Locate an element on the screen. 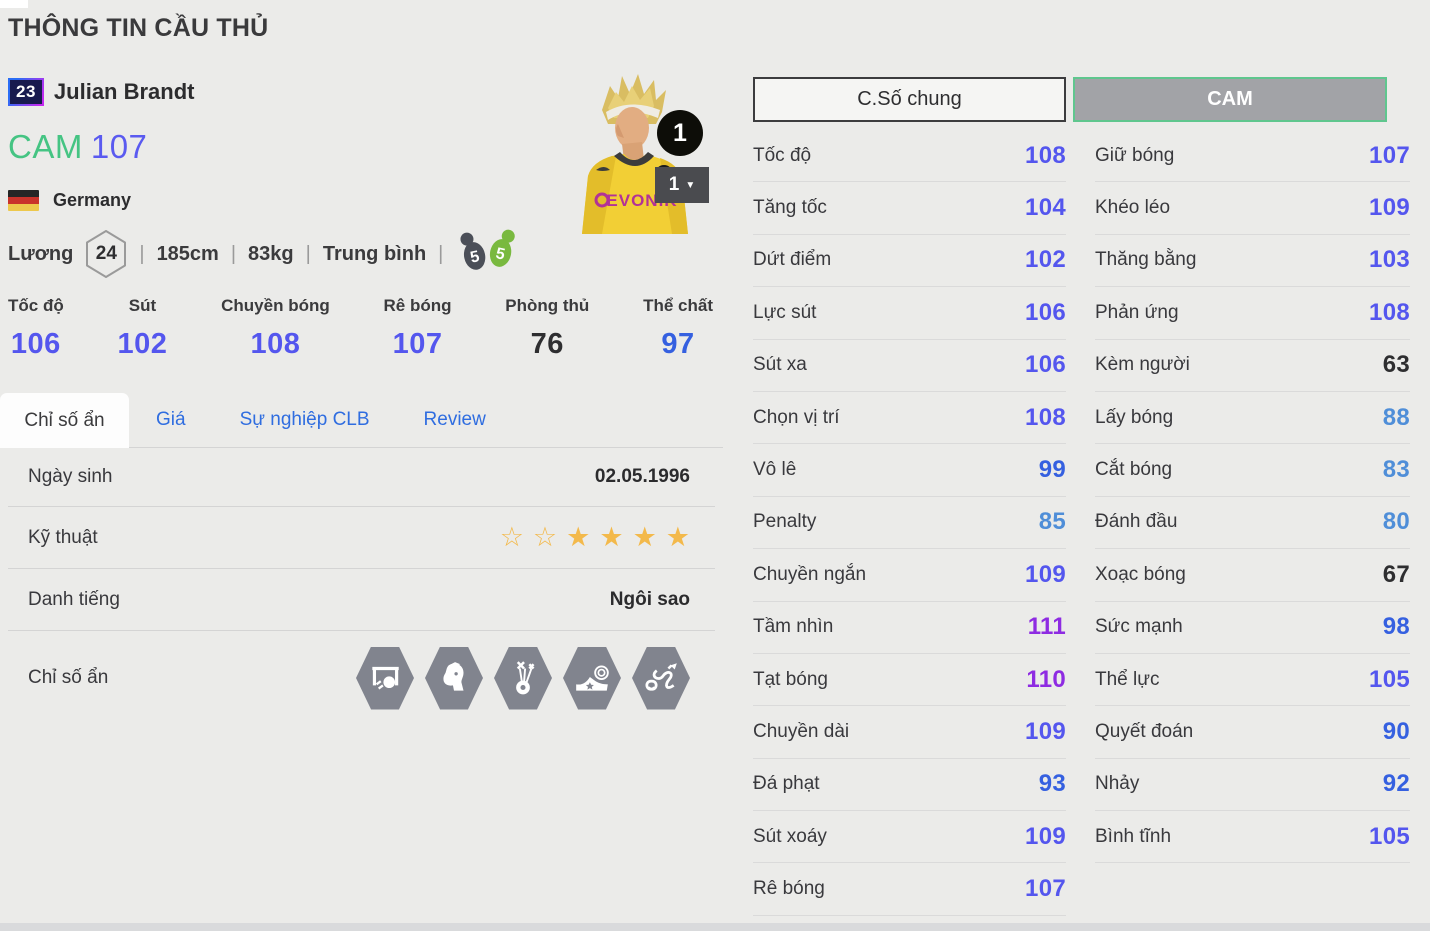 This screenshot has width=1430, height=931. stat-label: Khéo léo is located at coordinates (1133, 208).